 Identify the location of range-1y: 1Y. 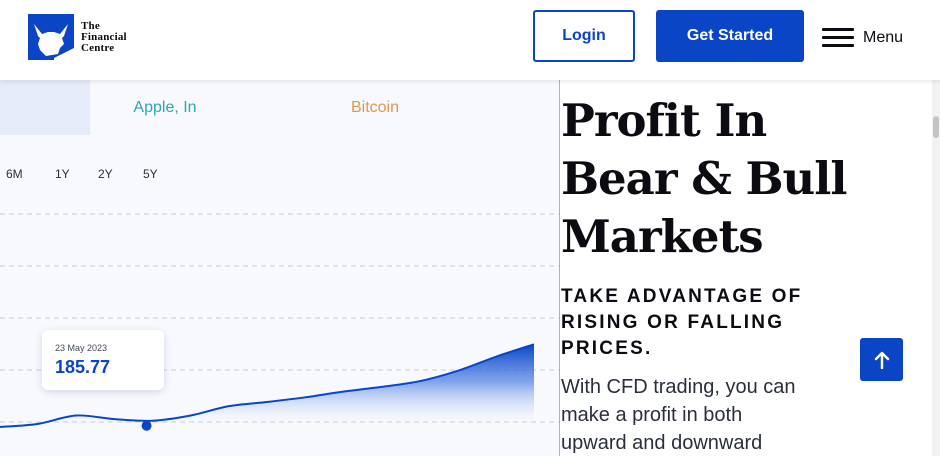
(62, 174).